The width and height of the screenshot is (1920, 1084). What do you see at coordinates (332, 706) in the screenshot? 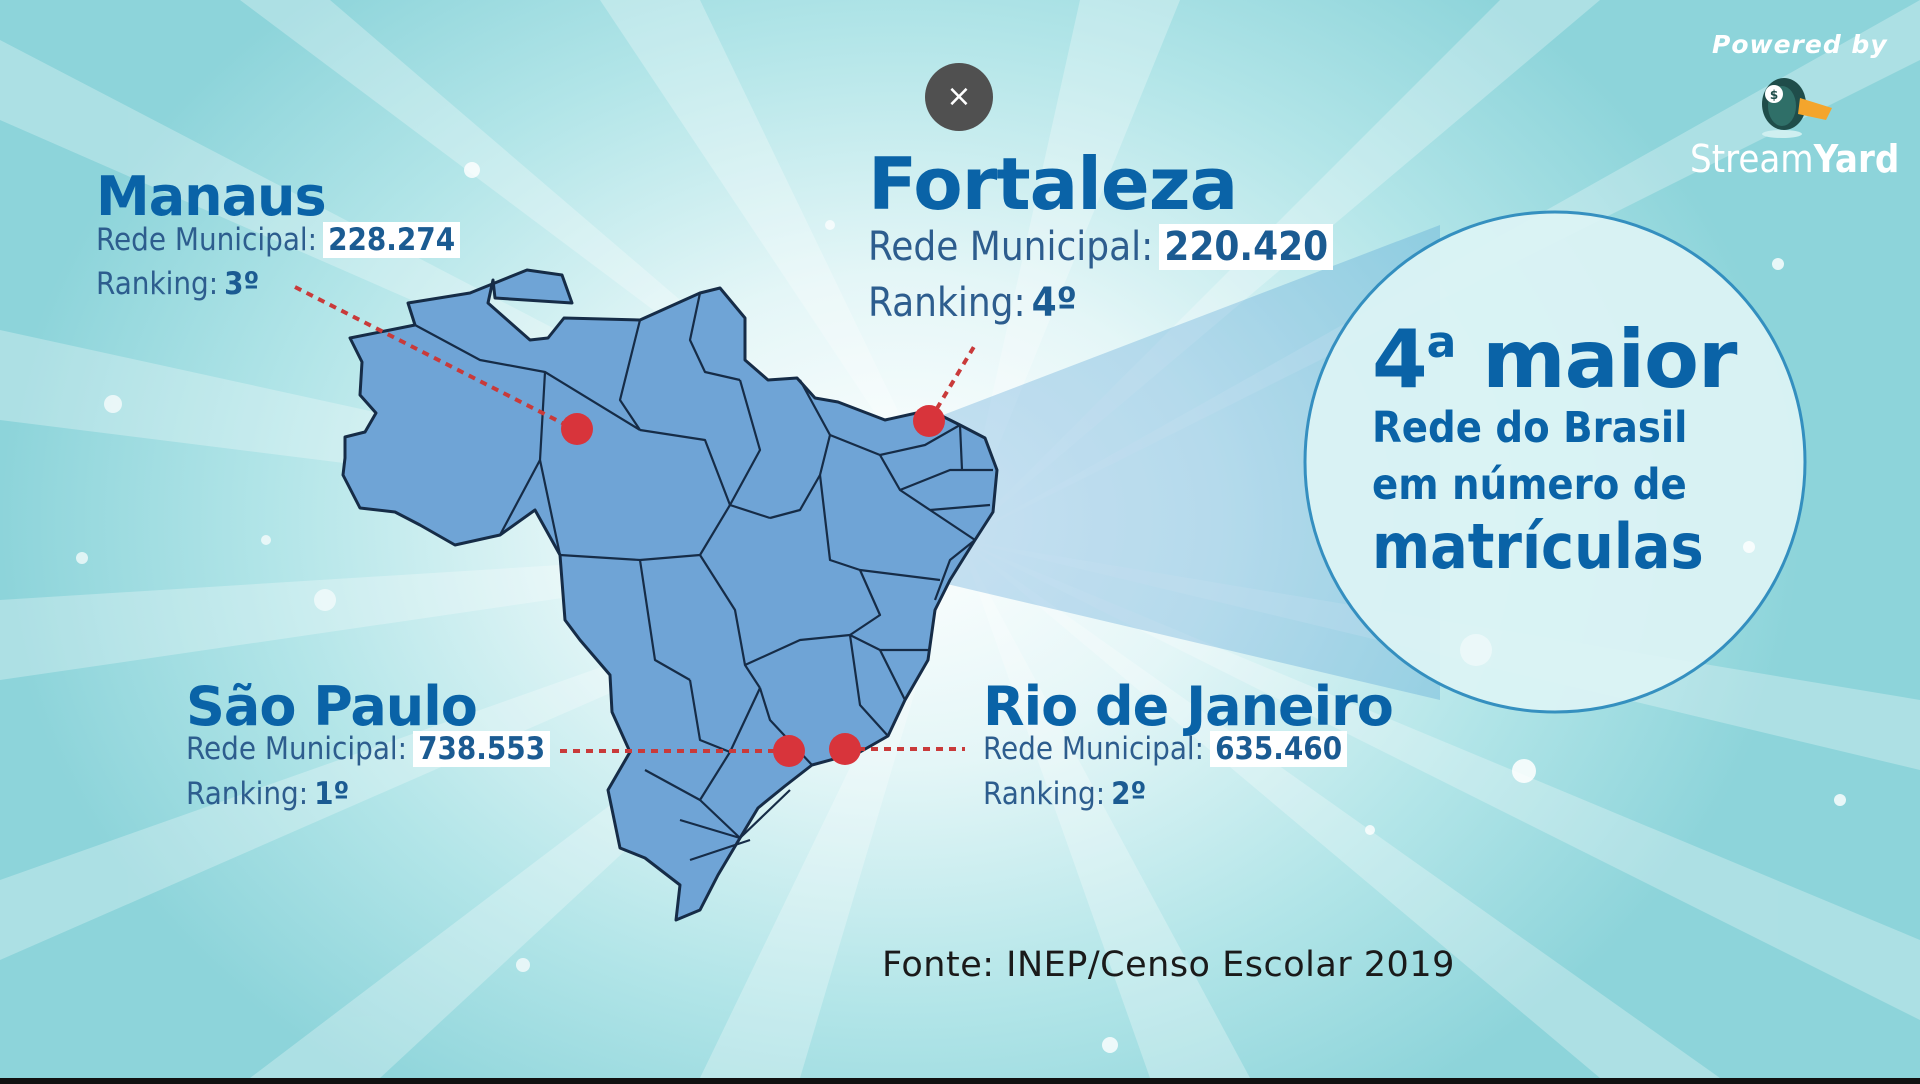
I see `sao-paulo-title: São Paulo` at bounding box center [332, 706].